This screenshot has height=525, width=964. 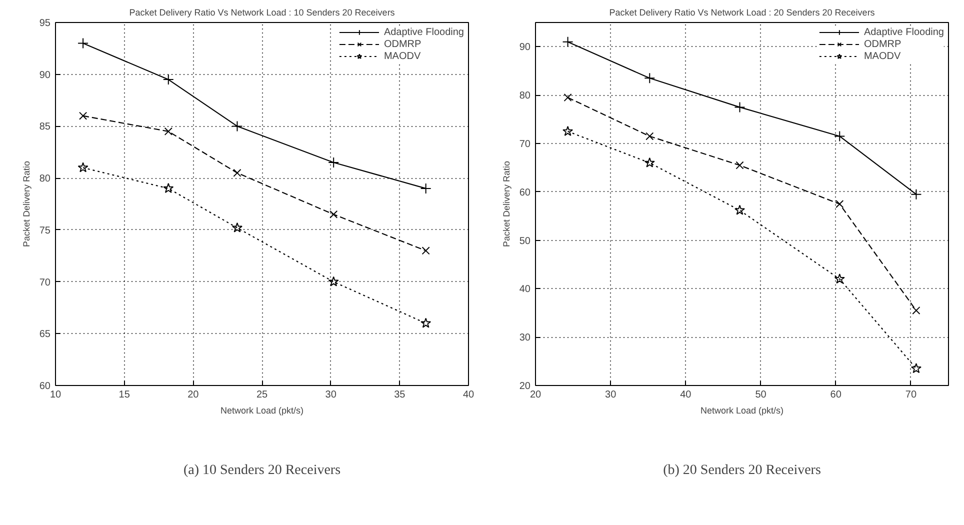 I want to click on x-tick-label: 70, so click(x=911, y=395).